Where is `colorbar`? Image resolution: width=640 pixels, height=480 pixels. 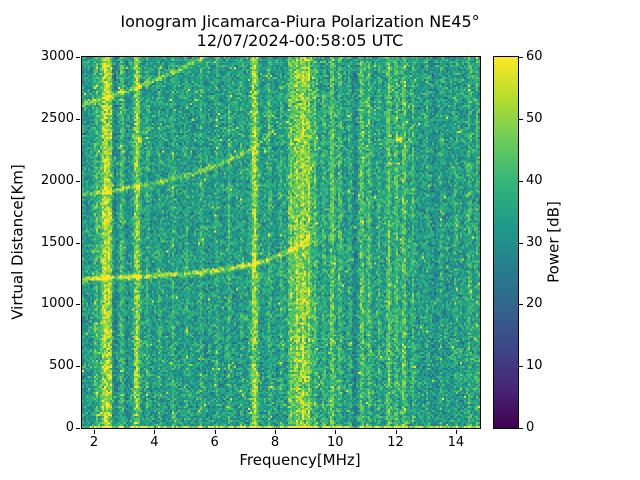
colorbar is located at coordinates (506, 242).